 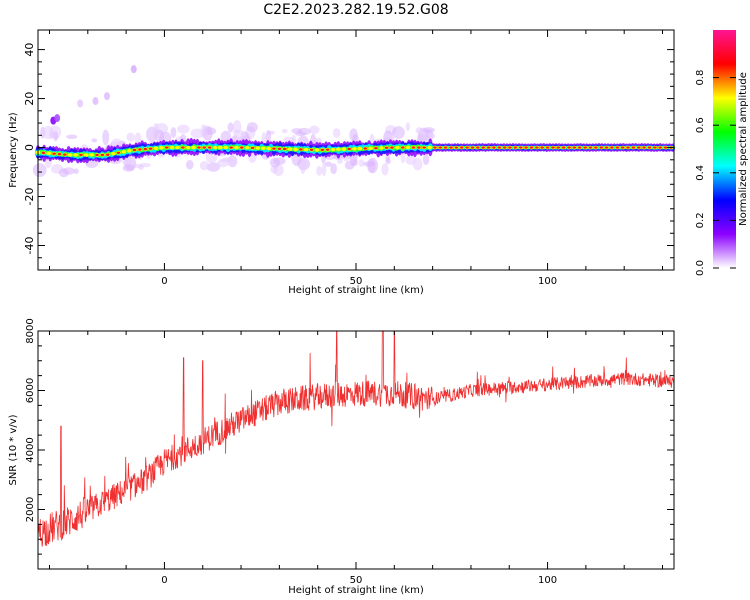 What do you see at coordinates (547, 580) in the screenshot?
I see `snr-x-tick-label: 100` at bounding box center [547, 580].